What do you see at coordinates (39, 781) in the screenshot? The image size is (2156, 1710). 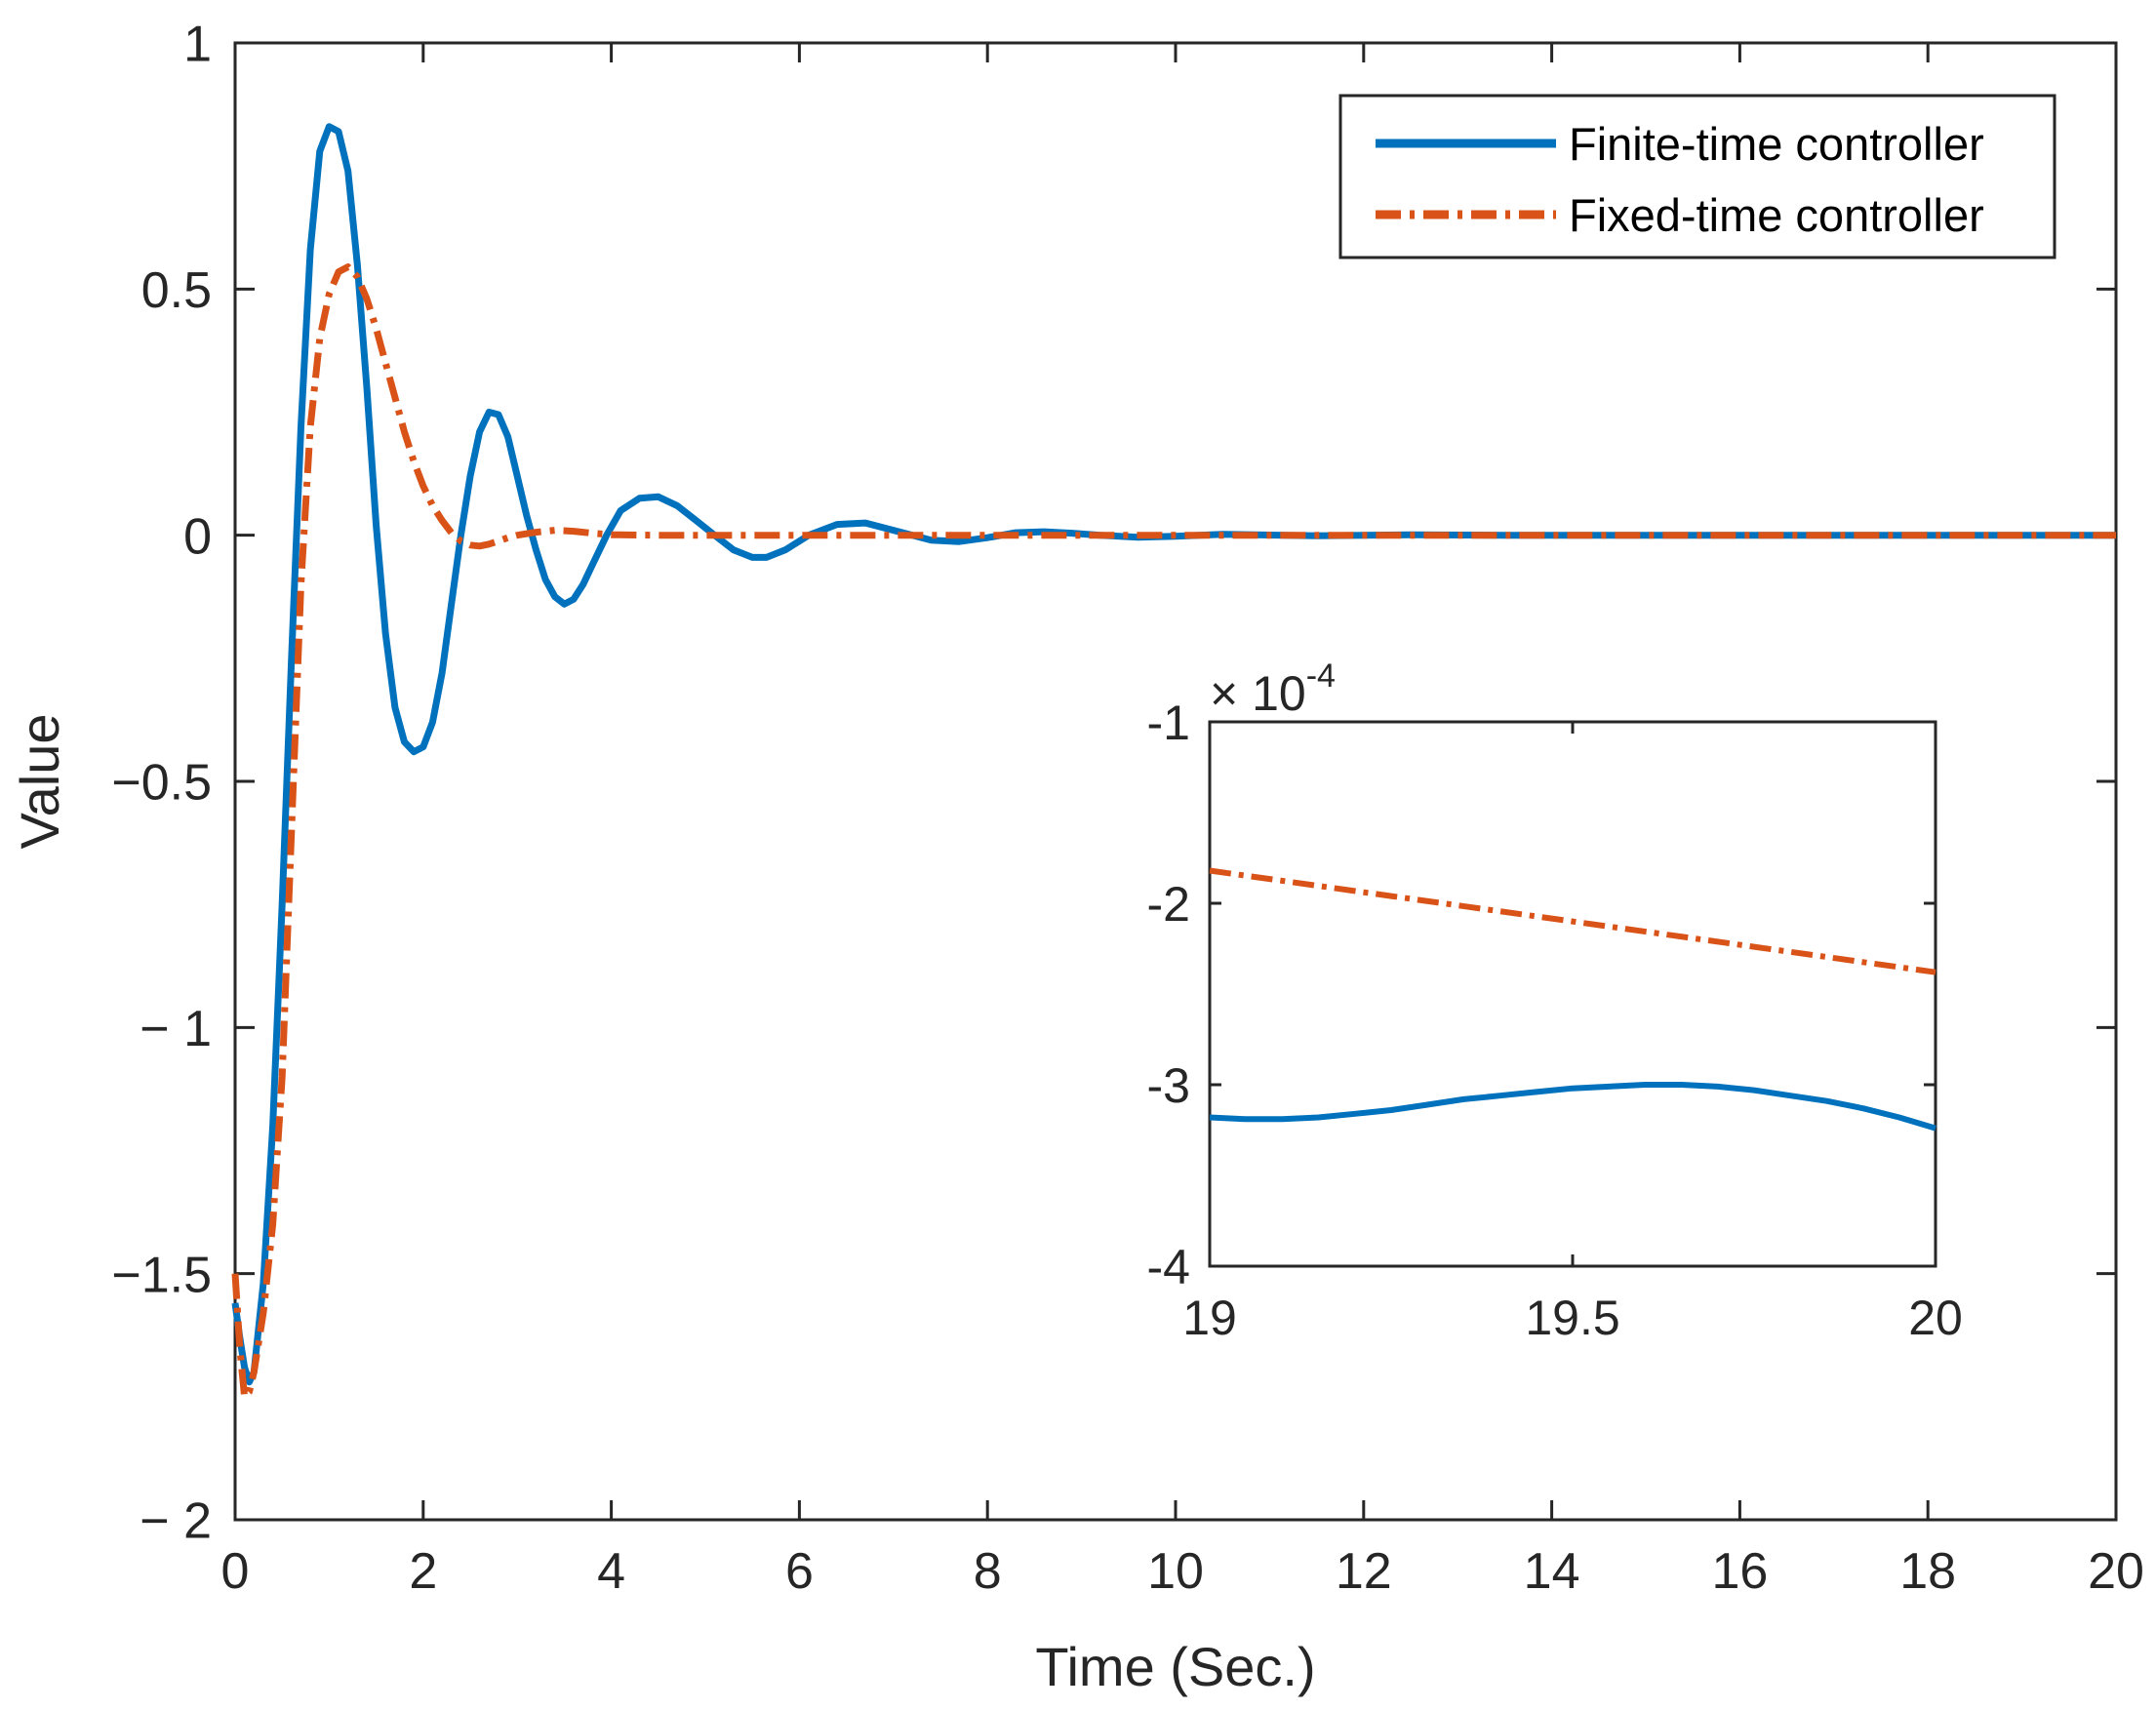 I see `y-axis-label: Value` at bounding box center [39, 781].